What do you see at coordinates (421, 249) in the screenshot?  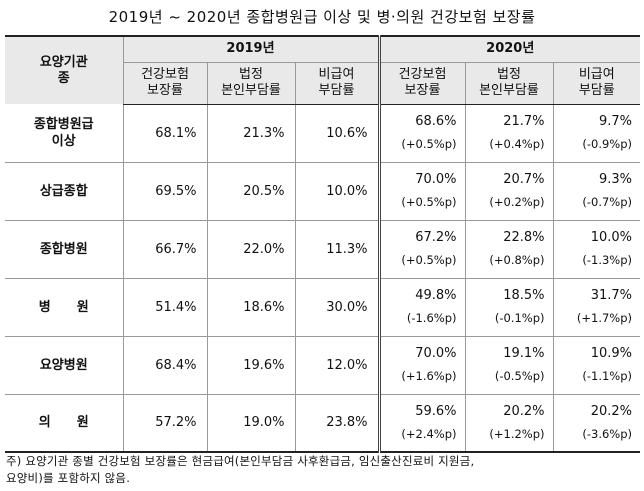 I see `cell-2020-coverage: 67.2% (+0.5%p)` at bounding box center [421, 249].